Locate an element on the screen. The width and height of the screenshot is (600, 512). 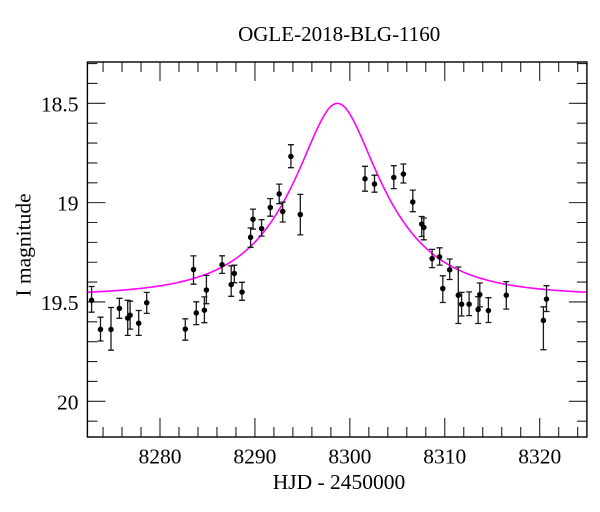
svg-text: HJD - 2450000 is located at coordinates (339, 482).